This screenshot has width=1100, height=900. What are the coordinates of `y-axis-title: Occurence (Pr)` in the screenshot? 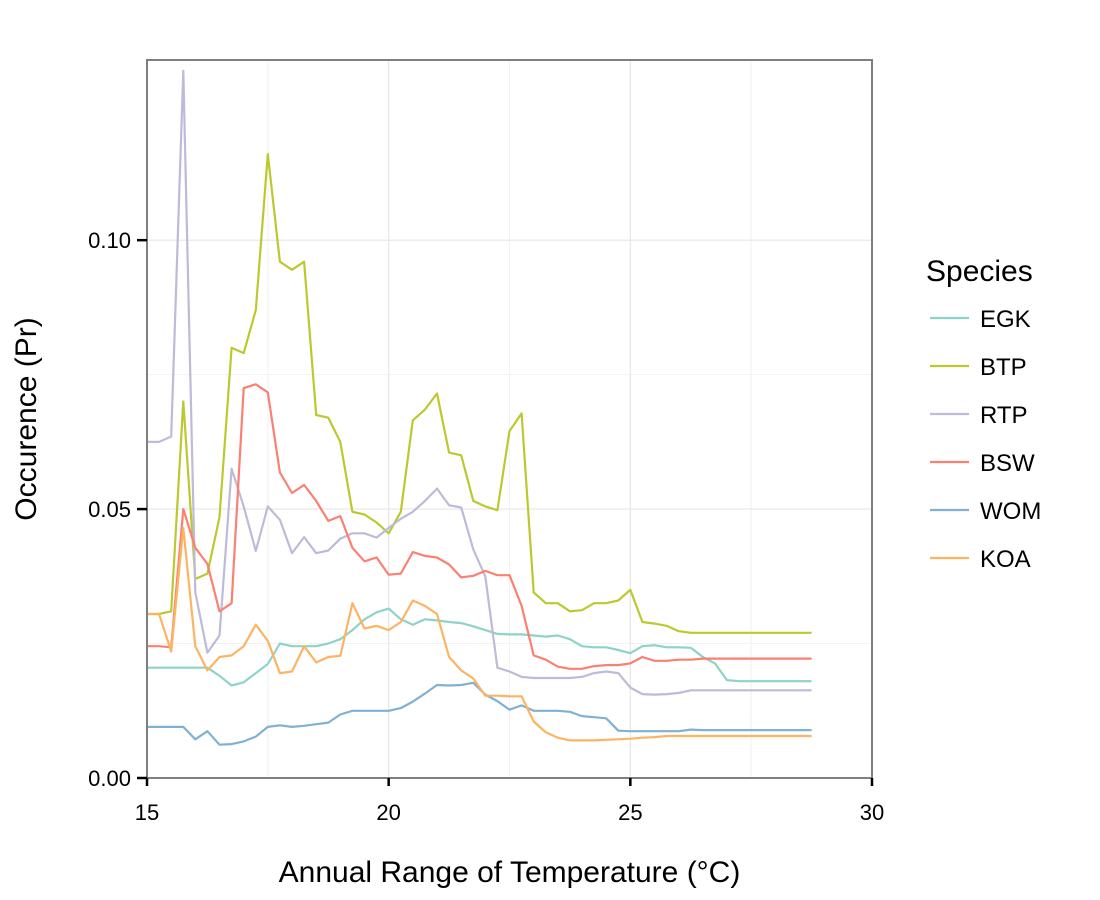 It's located at (26, 418).